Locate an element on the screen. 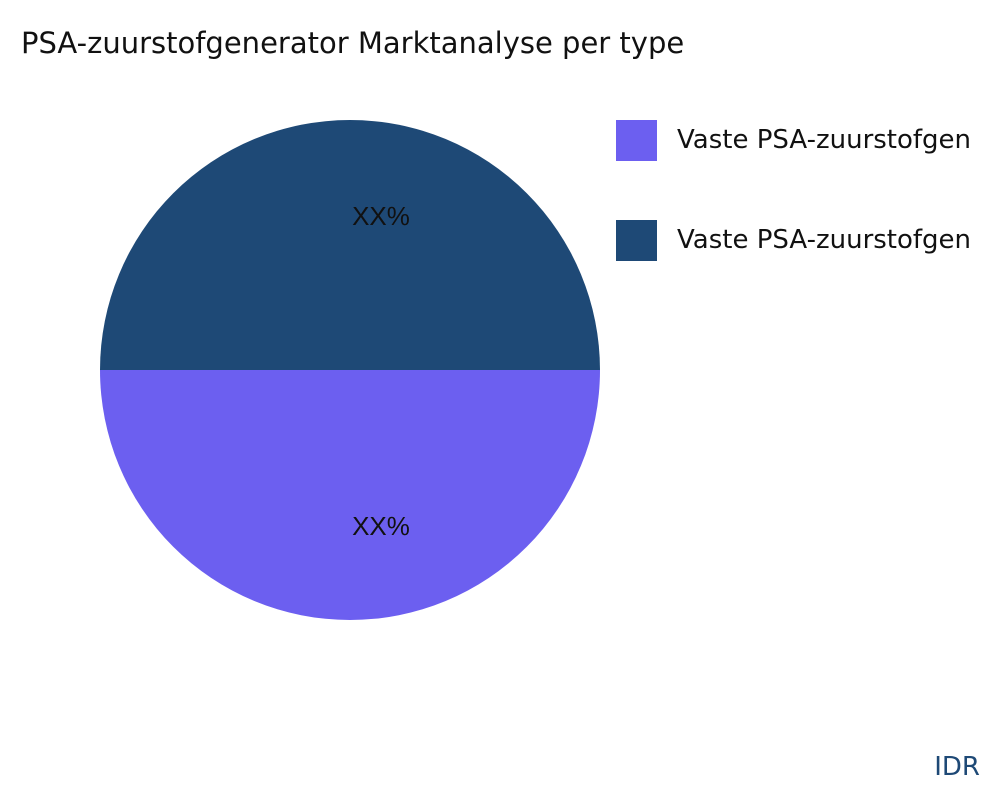  legend-item-0: Vaste PSA-zuurstofgen is located at coordinates (793, 140).